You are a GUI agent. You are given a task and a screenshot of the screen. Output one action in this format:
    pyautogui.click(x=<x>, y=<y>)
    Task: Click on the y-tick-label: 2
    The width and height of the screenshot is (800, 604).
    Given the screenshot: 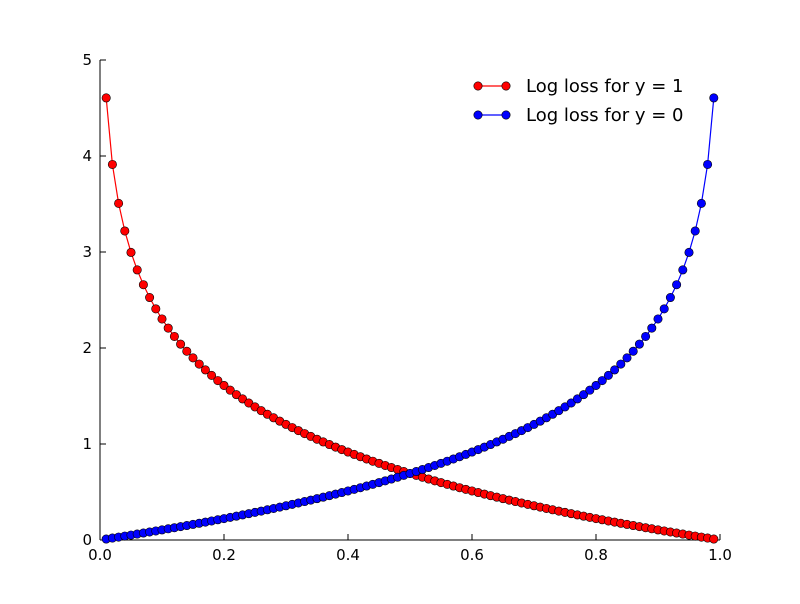 What is the action you would take?
    pyautogui.click(x=87, y=348)
    